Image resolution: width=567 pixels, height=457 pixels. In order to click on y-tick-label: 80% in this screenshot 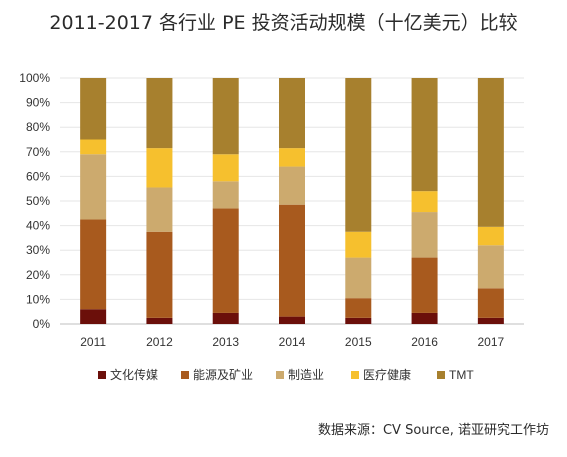, I will do `click(38, 127)`.